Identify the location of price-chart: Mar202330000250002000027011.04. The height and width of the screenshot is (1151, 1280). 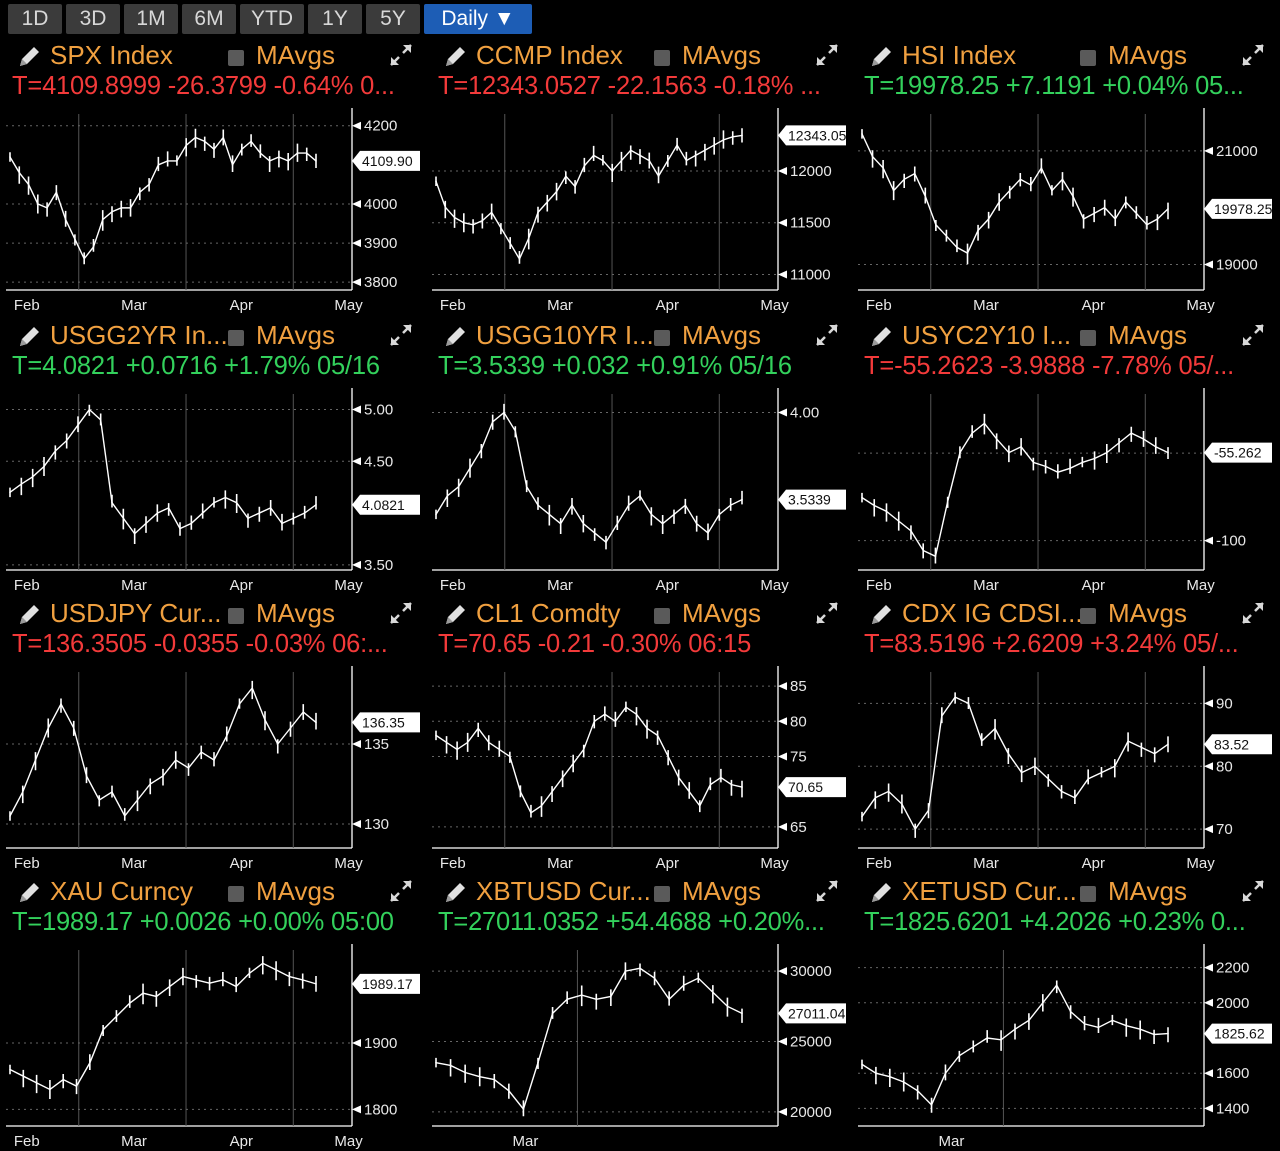
(636, 1045).